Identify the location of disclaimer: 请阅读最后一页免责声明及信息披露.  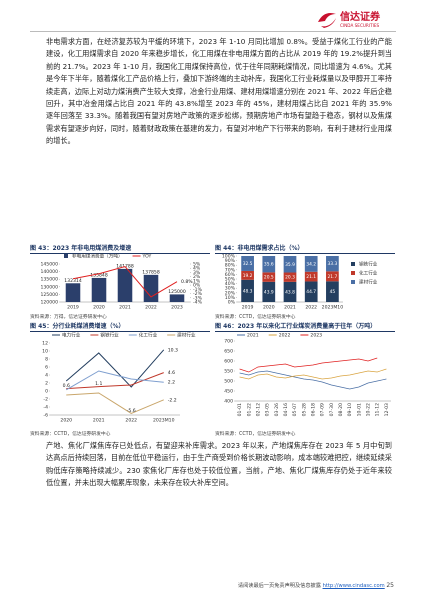
(279, 586).